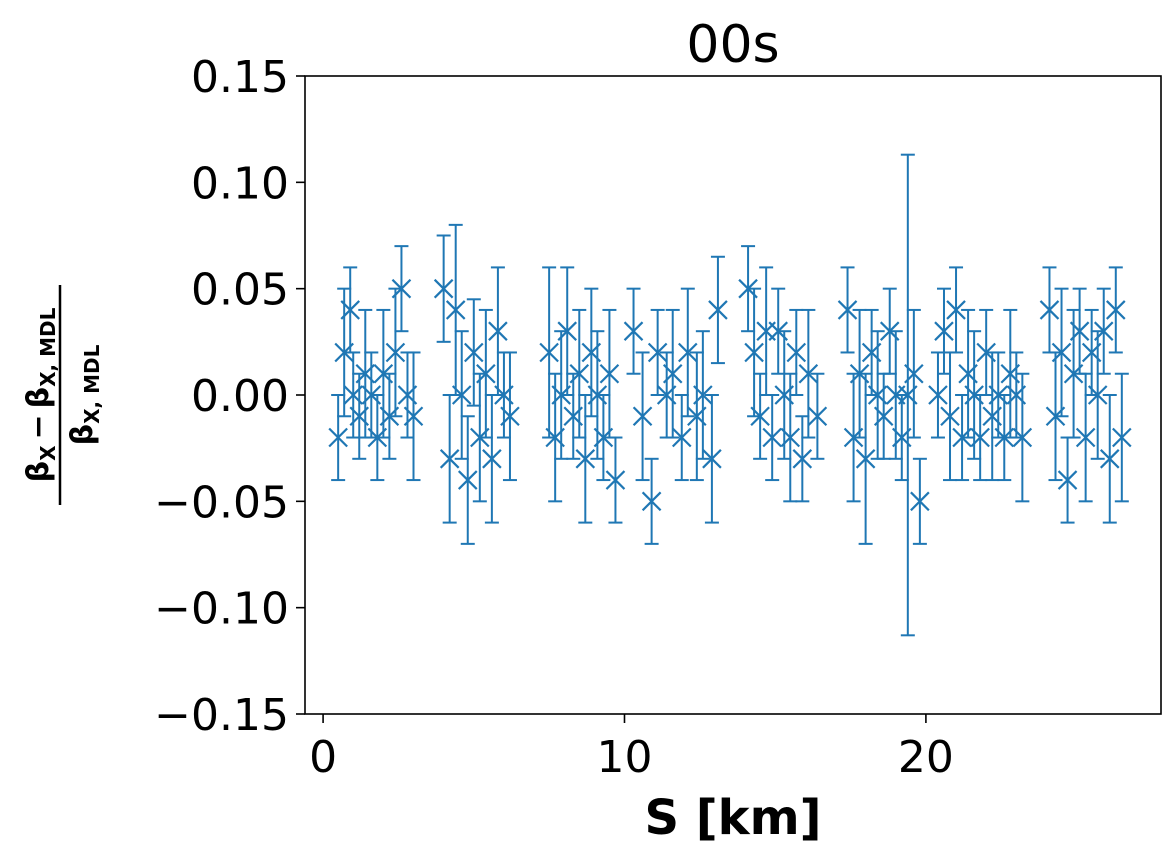  What do you see at coordinates (38, 471) in the screenshot?
I see `y-label-beta-x: β` at bounding box center [38, 471].